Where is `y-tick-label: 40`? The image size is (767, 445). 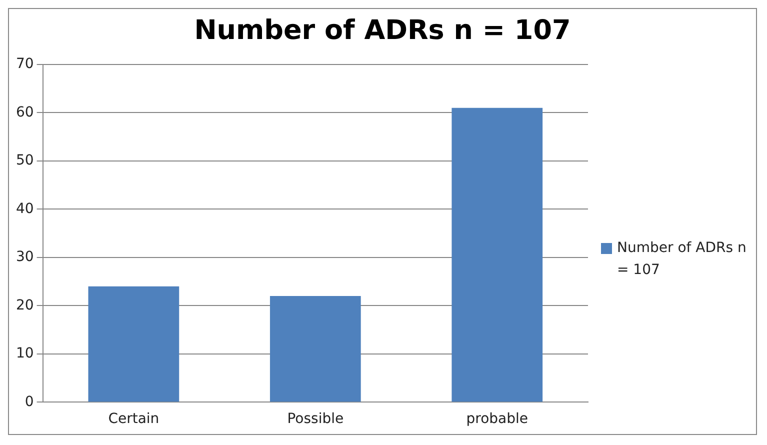
y-tick-label: 40 is located at coordinates (25, 208).